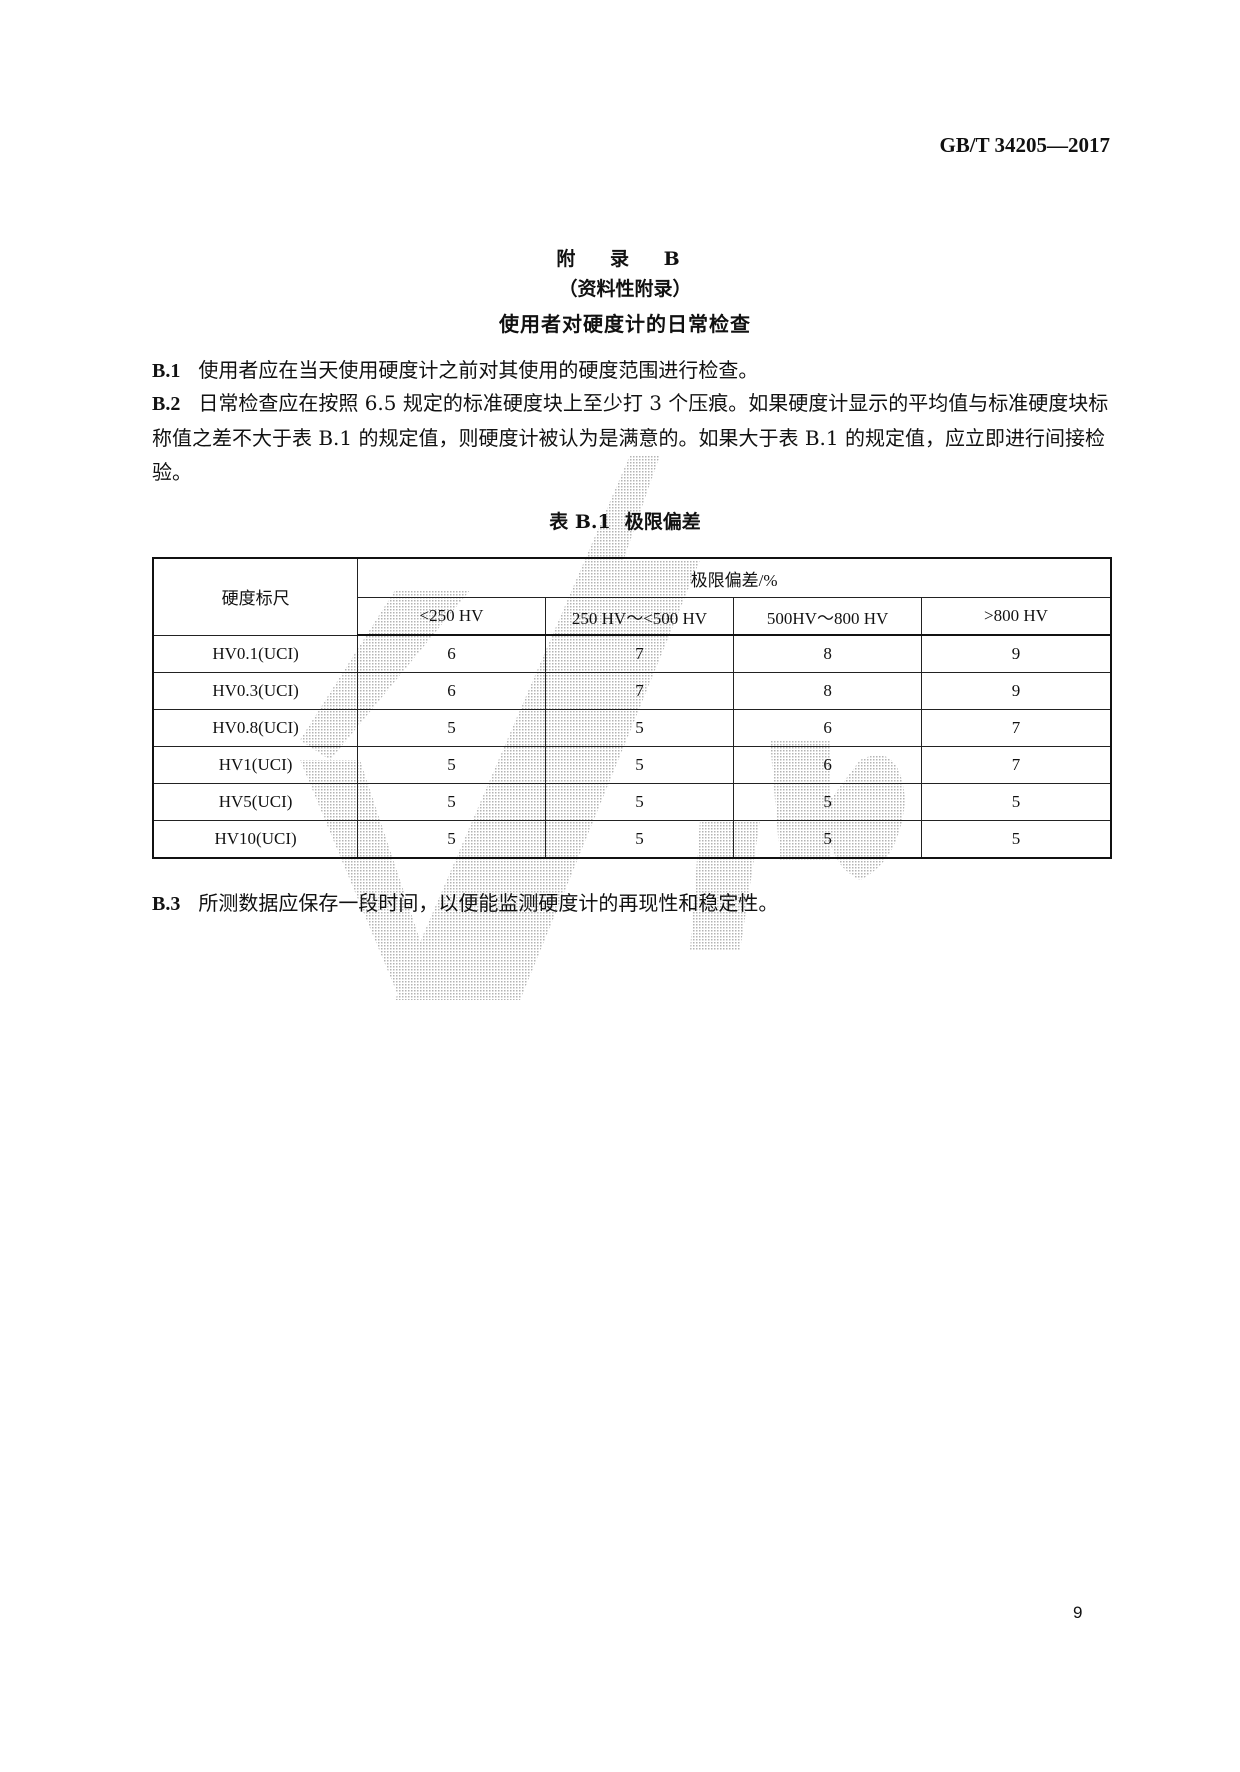  I want to click on appendix-label: 附 录 B, so click(625, 259).